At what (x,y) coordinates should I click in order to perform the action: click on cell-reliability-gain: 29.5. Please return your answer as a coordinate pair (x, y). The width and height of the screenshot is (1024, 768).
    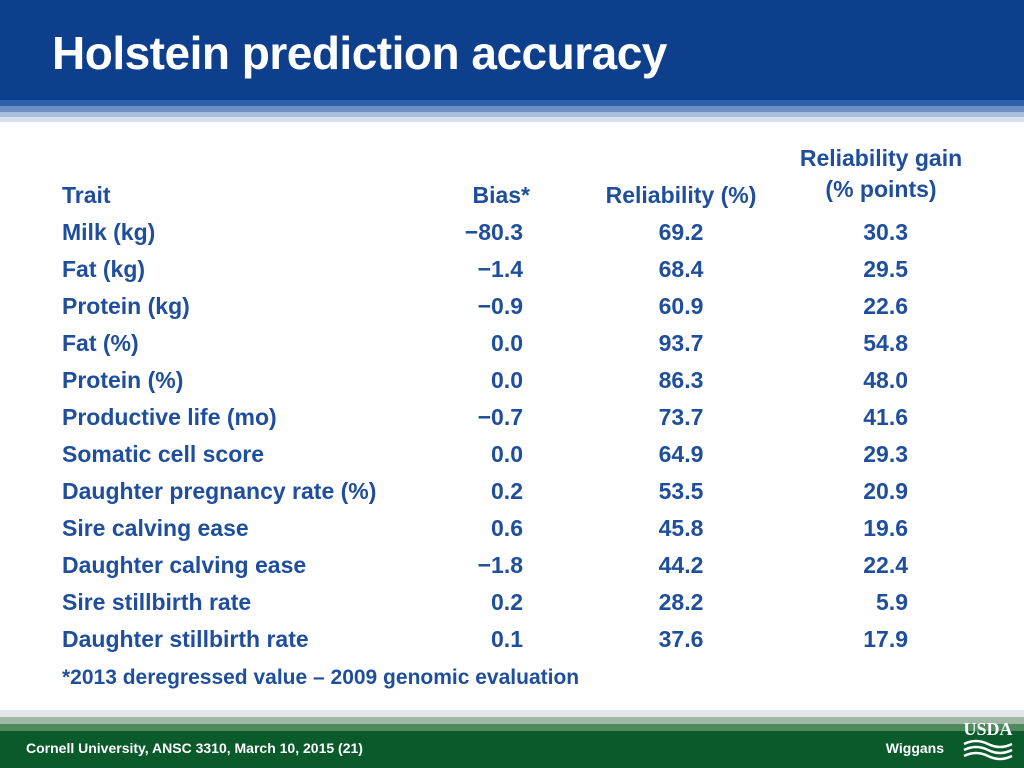
    Looking at the image, I should click on (885, 269).